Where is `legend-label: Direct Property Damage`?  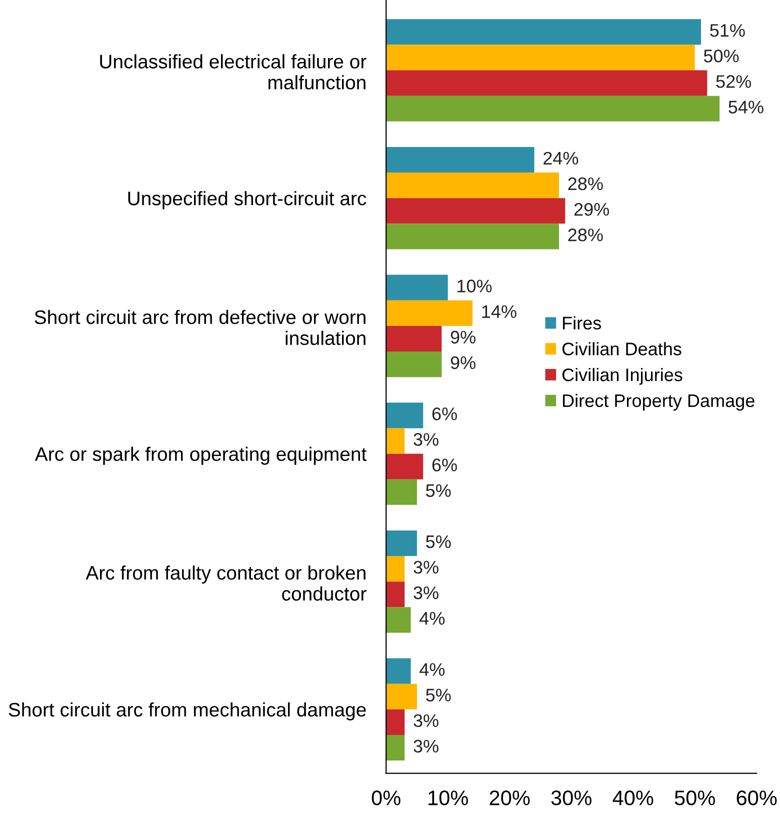
legend-label: Direct Property Damage is located at coordinates (658, 402).